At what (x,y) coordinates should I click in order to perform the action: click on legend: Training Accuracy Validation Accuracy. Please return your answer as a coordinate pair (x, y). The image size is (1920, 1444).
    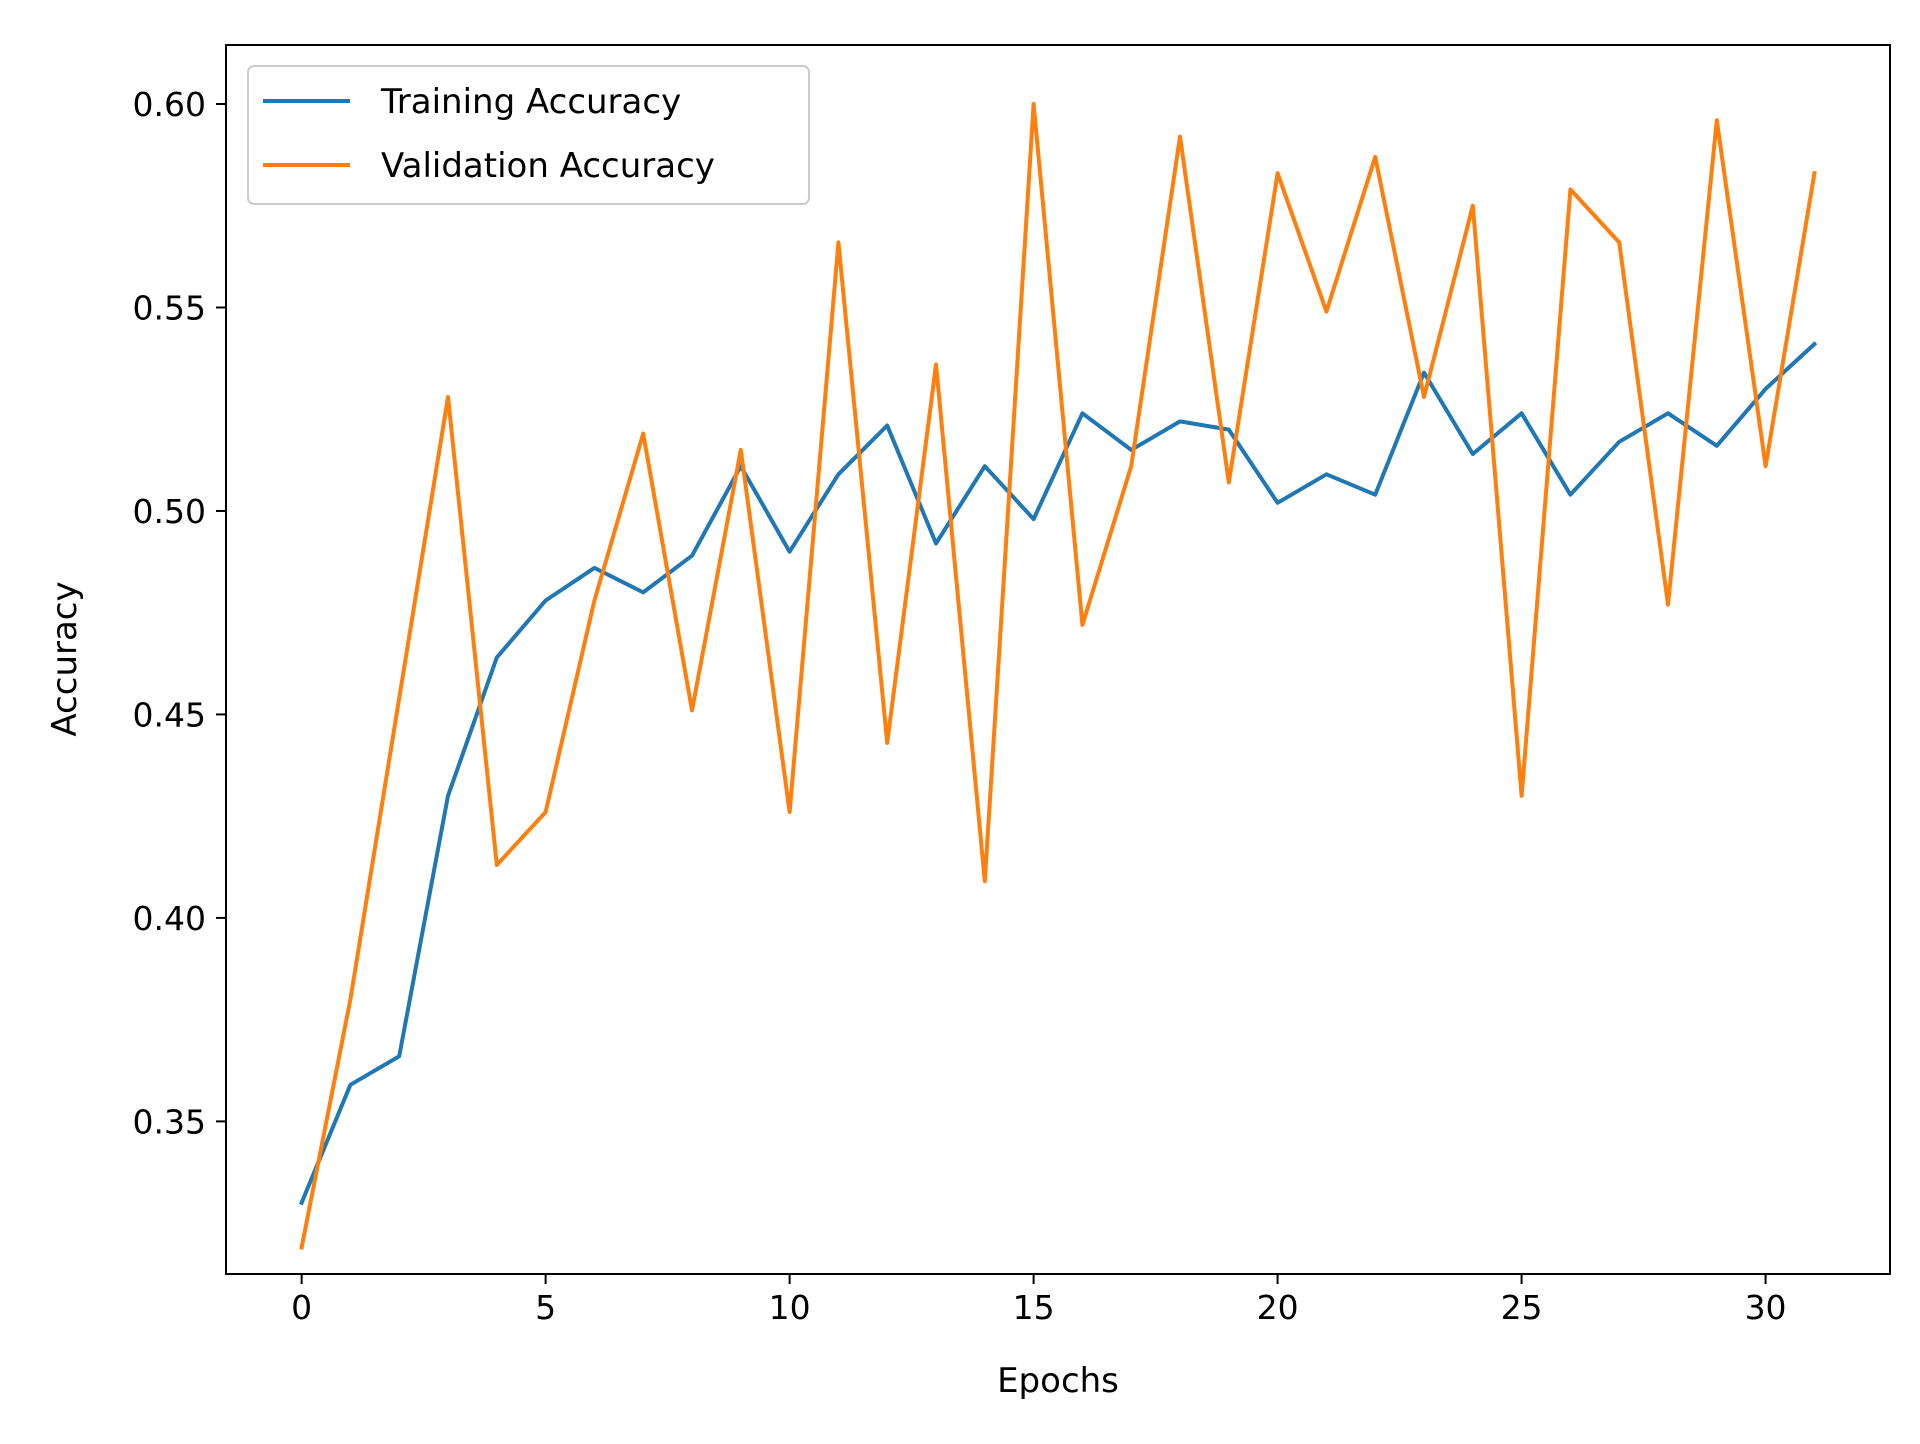
    Looking at the image, I should click on (528, 135).